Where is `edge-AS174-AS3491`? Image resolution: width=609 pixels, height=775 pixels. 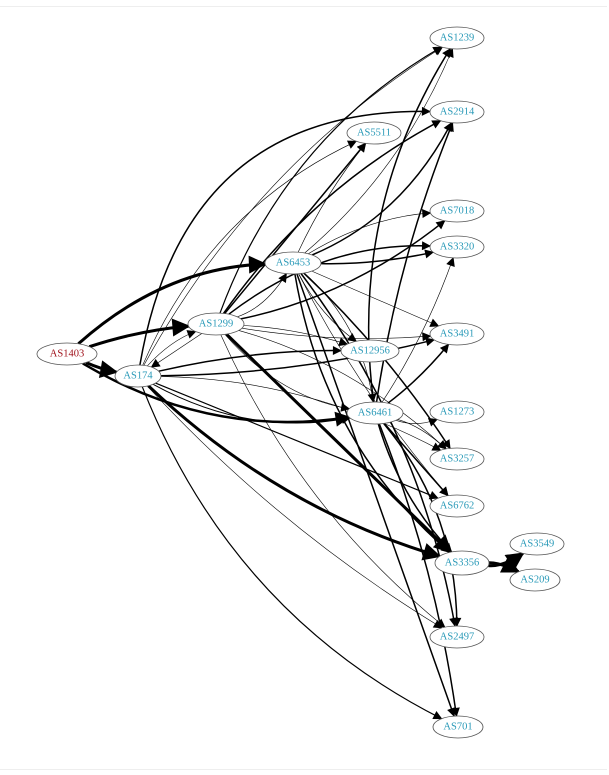 edge-AS174-AS3491 is located at coordinates (297, 357).